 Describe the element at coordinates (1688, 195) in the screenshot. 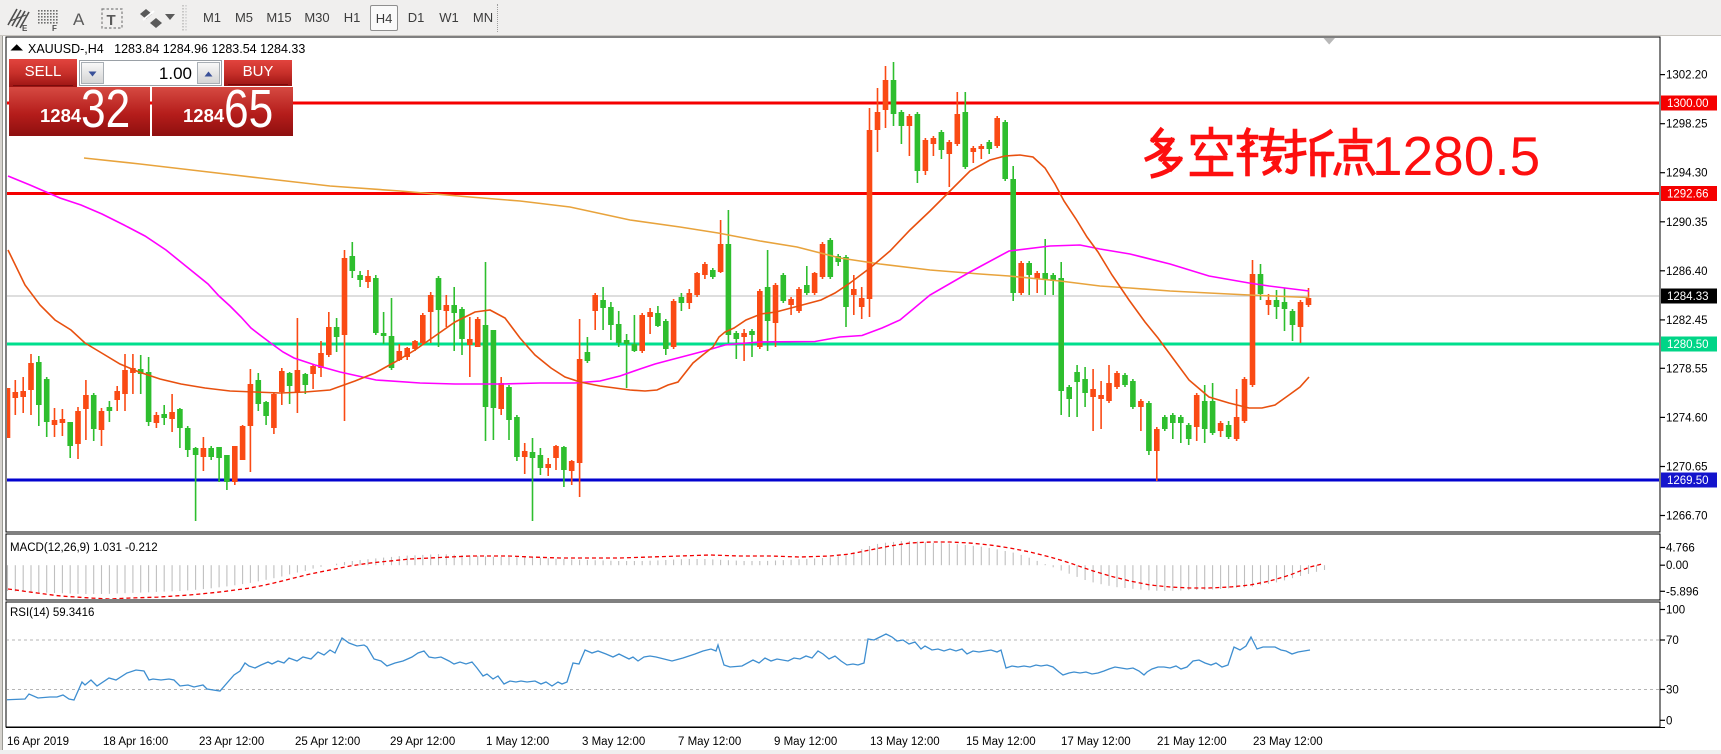

I see `svg-text: 1292.66` at that location.